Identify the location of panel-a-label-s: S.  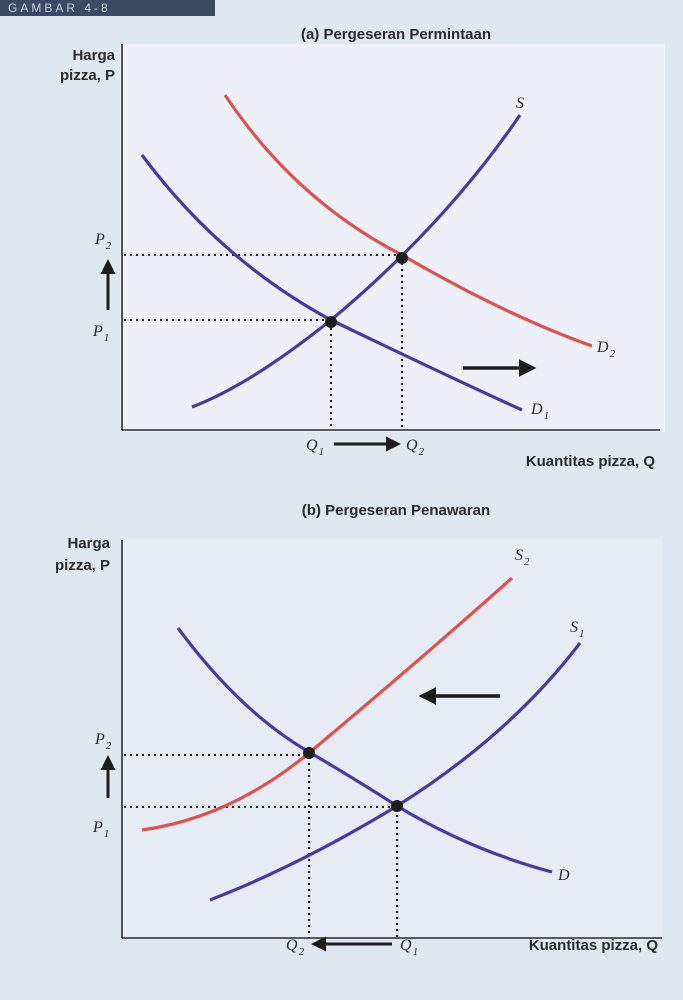
(520, 103).